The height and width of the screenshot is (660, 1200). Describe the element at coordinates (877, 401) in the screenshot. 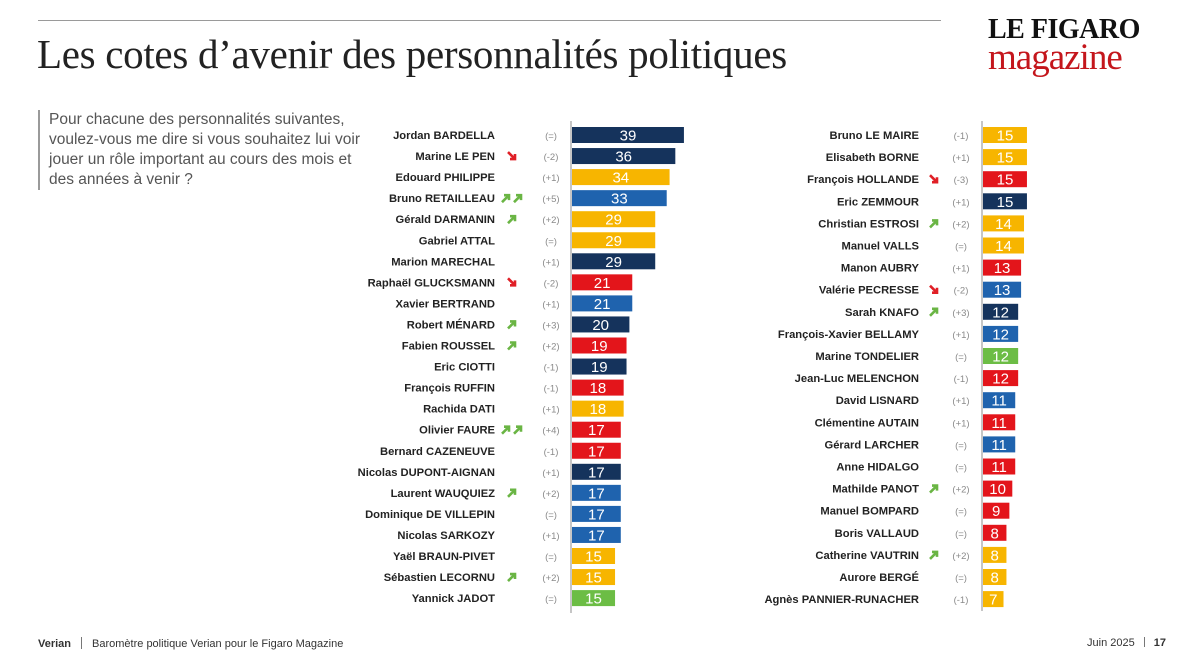

I see `person-name-label: David LISNARD` at that location.